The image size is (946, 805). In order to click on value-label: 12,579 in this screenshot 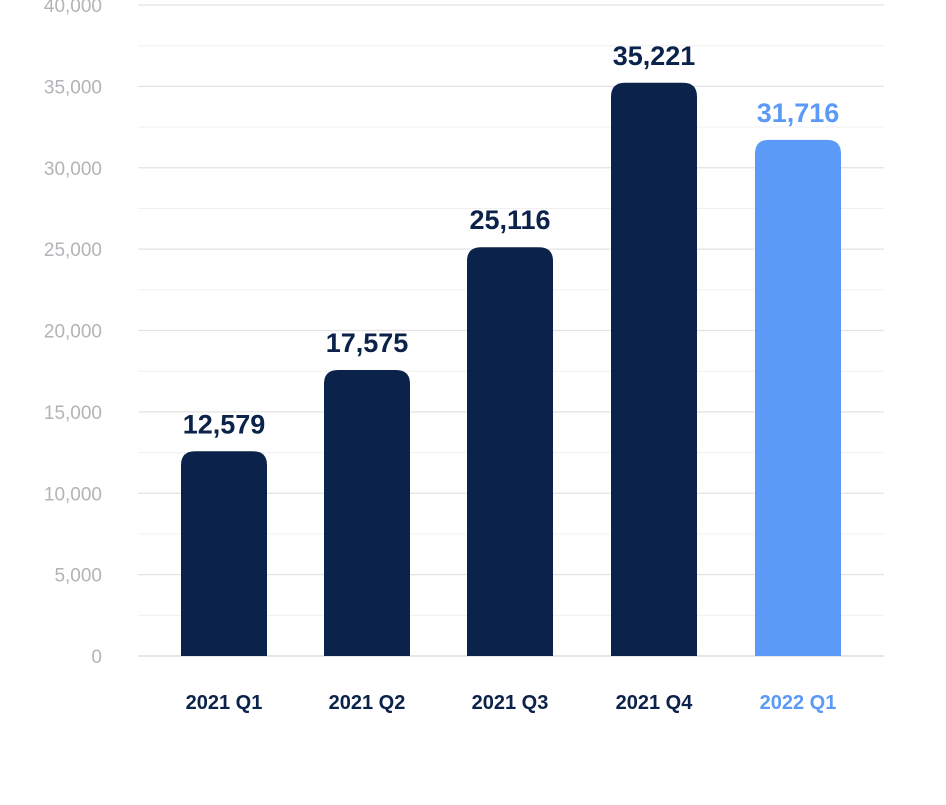, I will do `click(224, 424)`.